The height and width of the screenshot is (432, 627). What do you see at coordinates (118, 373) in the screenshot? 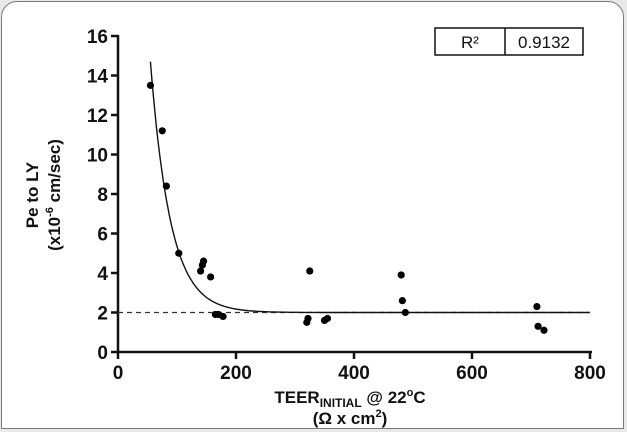
I see `x-tick-label: 0` at bounding box center [118, 373].